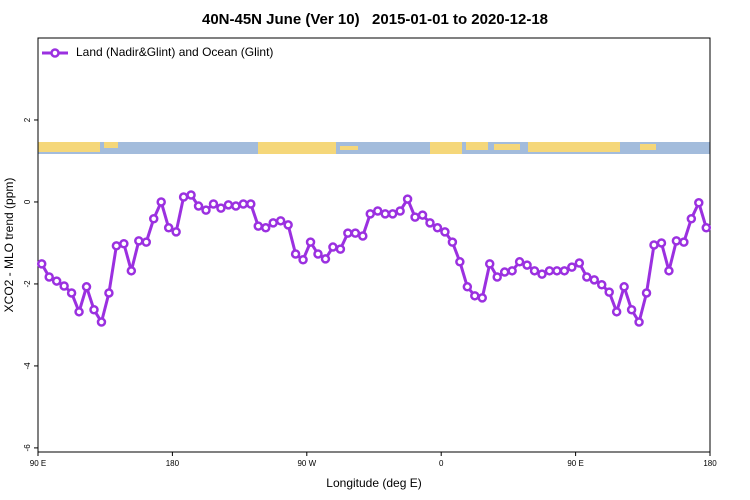 This screenshot has height=500, width=750. Describe the element at coordinates (27, 284) in the screenshot. I see `y-tick-label: -2` at that location.